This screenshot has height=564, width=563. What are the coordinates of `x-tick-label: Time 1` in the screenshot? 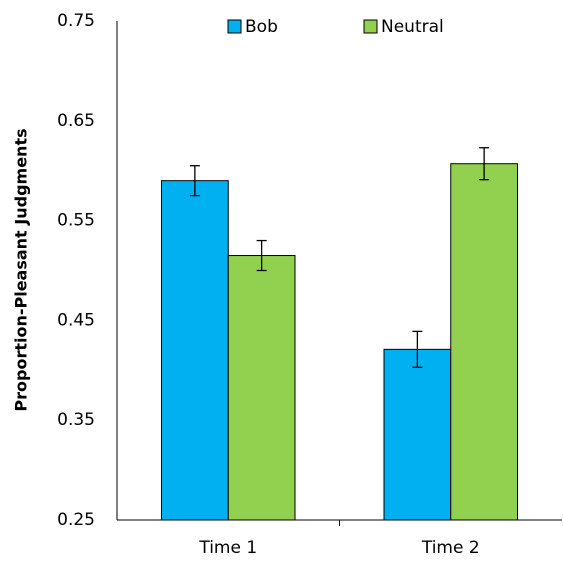 It's located at (227, 548).